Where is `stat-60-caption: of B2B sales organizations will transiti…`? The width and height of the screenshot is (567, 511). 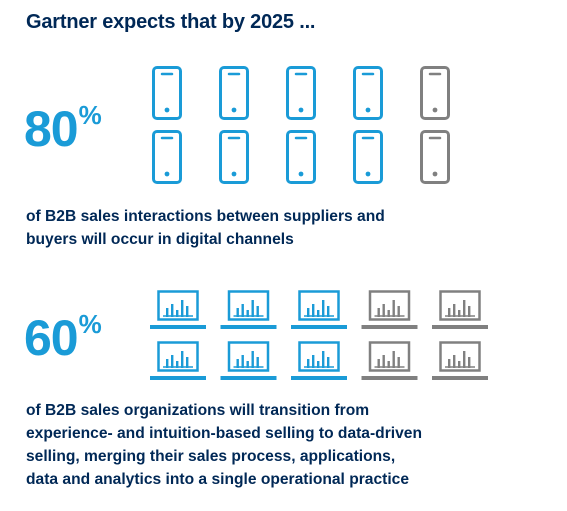 stat-60-caption: of B2B sales organizations will transiti… is located at coordinates (224, 445).